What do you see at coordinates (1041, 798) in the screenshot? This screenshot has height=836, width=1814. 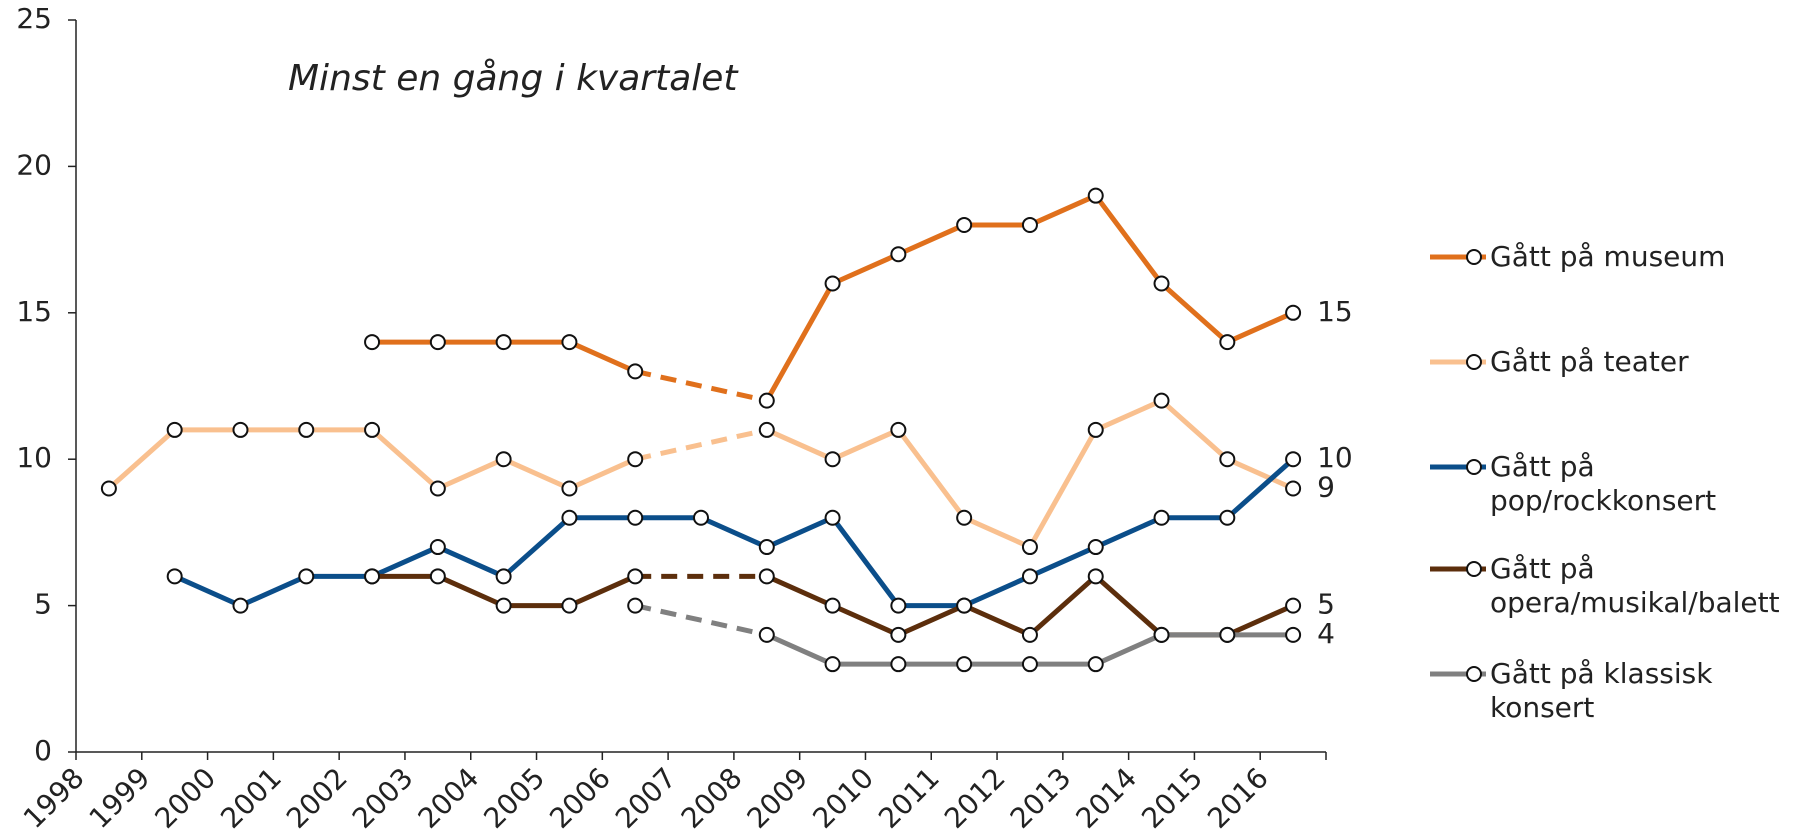 I see `x-tick-label: 2013` at bounding box center [1041, 798].